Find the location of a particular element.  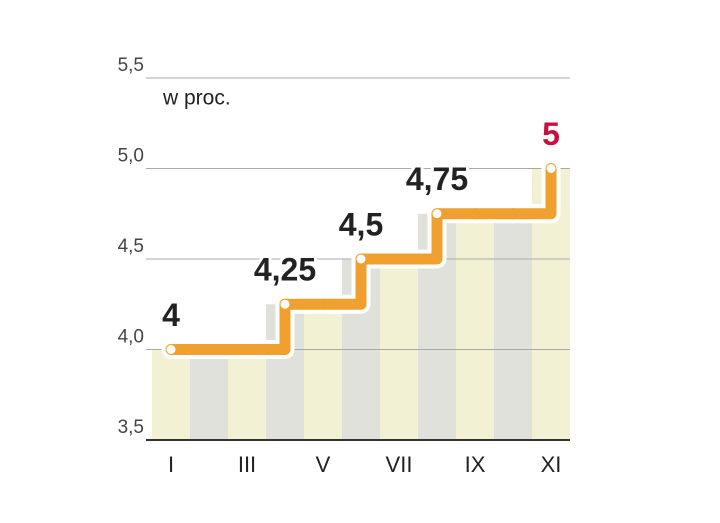

value-label: 5 is located at coordinates (551, 134).